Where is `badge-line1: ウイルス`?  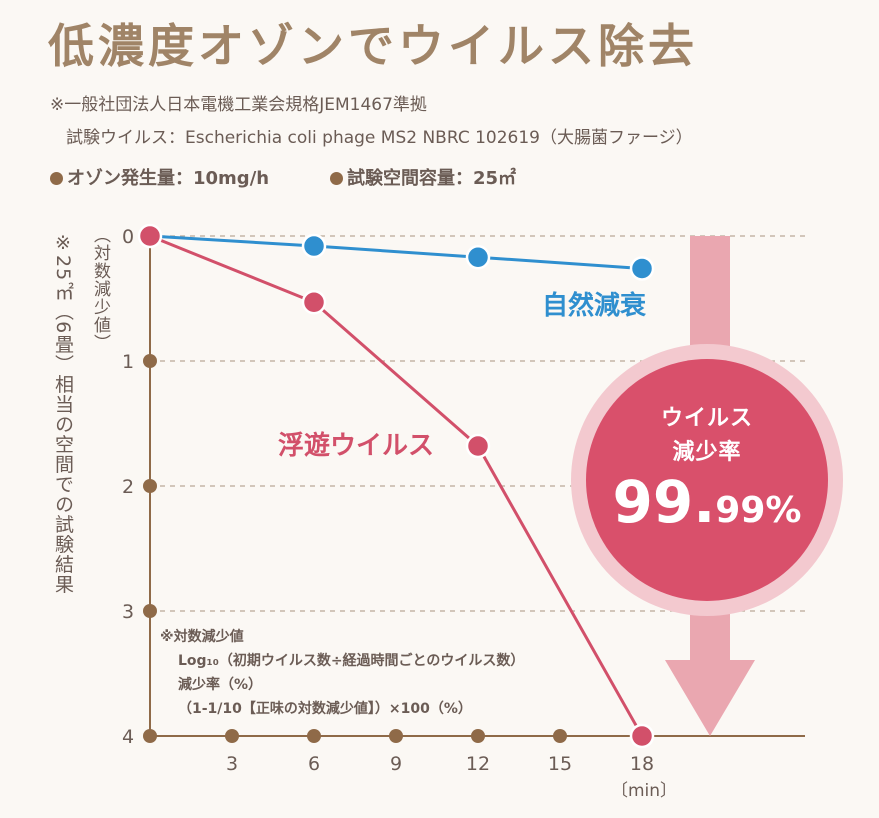 badge-line1: ウイルス is located at coordinates (706, 418).